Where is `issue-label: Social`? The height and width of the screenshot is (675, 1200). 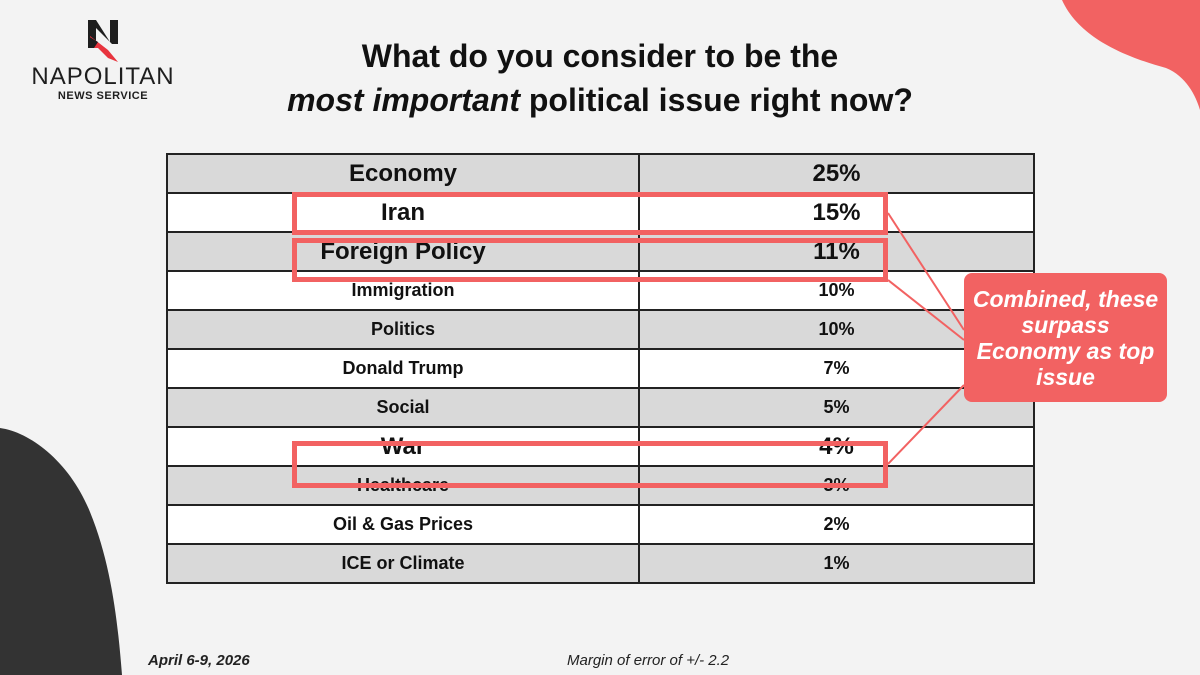
issue-label: Social is located at coordinates (403, 407).